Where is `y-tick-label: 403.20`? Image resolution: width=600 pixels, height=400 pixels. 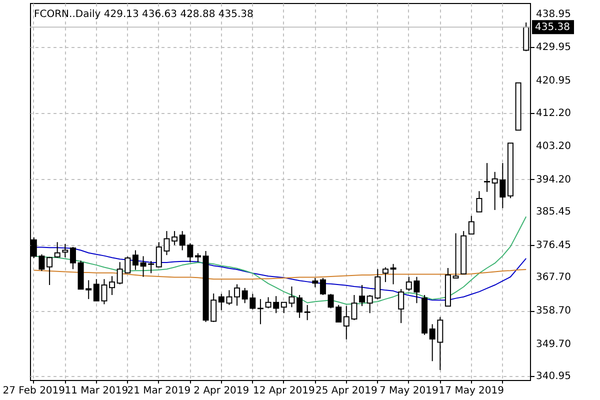
y-tick-label: 403.20 is located at coordinates (553, 146).